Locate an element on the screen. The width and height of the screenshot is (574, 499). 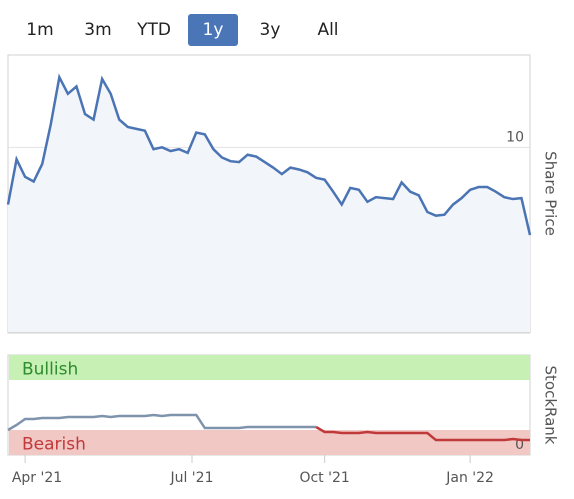
range-button-selected is located at coordinates (213, 30).